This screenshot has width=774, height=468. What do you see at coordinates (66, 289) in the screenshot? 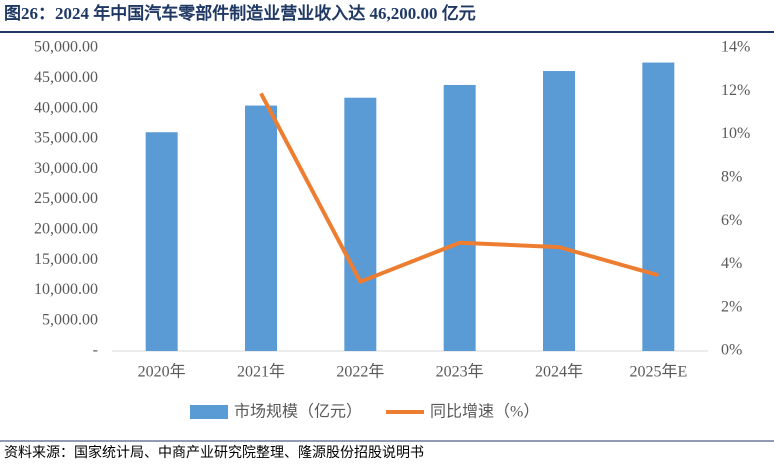
I see `y-tick-label: 10,000.00` at bounding box center [66, 289].